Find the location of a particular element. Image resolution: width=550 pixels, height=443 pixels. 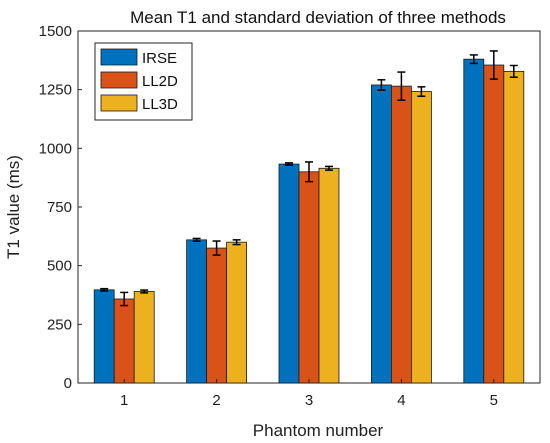

legend-label-ll2d: LL2D is located at coordinates (160, 81).